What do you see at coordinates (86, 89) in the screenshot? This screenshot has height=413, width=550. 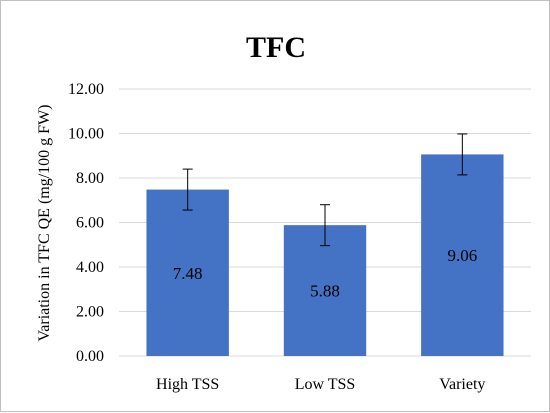 I see `y-tick-label: 12.00` at bounding box center [86, 89].